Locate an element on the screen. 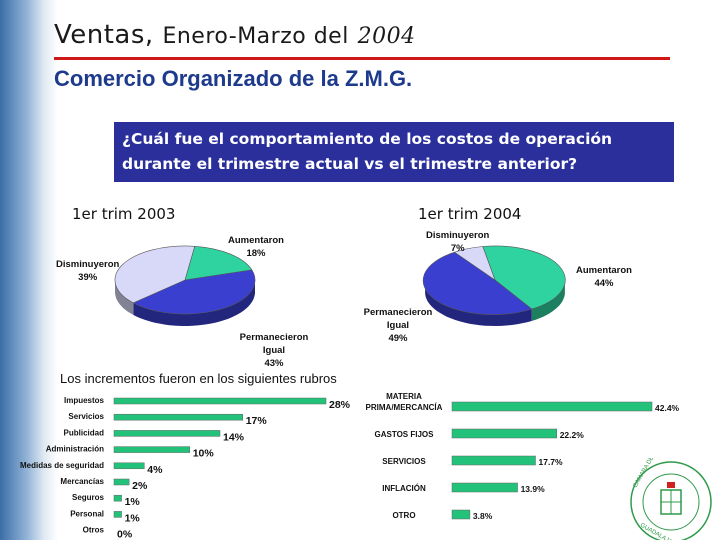 This screenshot has height=540, width=720. title-year: 2004 is located at coordinates (386, 36).